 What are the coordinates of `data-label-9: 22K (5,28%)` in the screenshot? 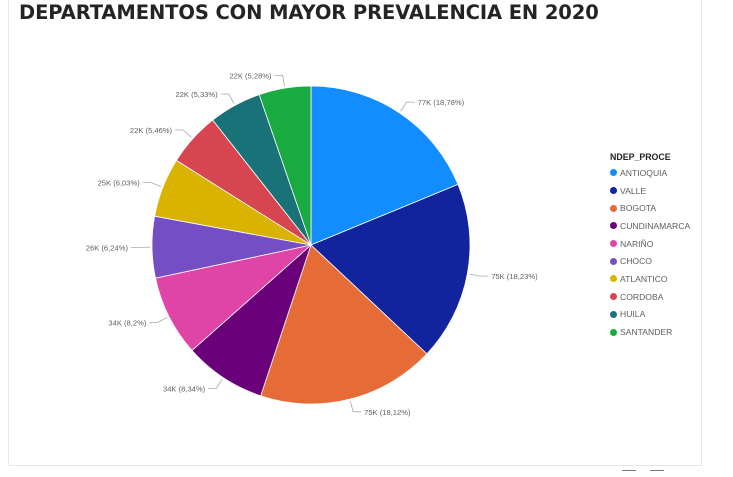 It's located at (250, 75).